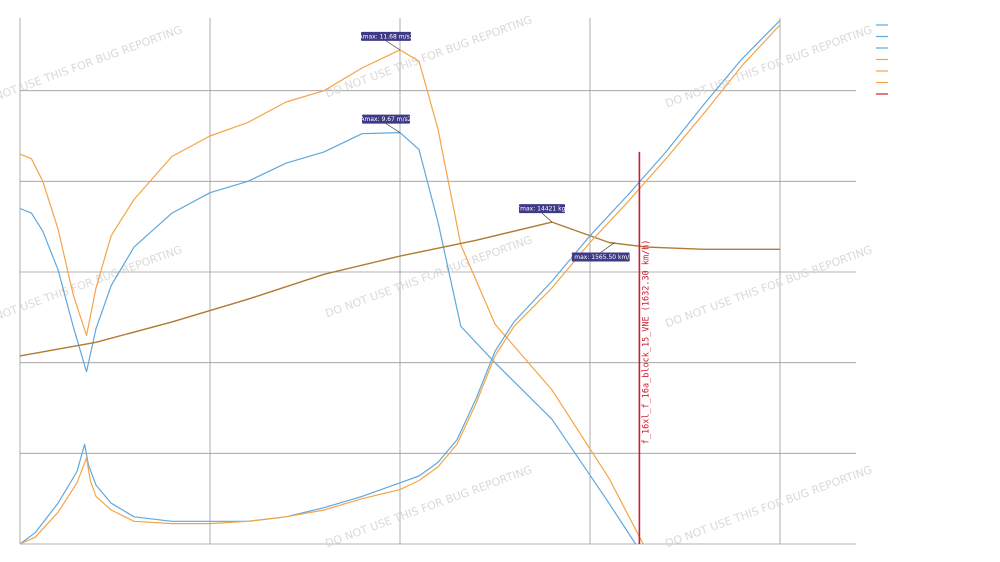 The image size is (1000, 562). I want to click on annotation-label: V max: 1565.50 km/h, so click(600, 257).